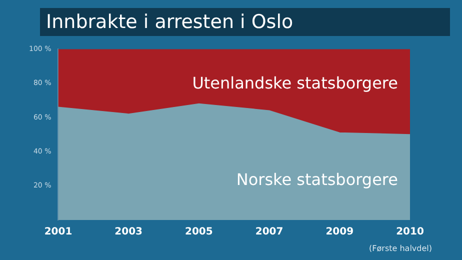 The image size is (462, 260). I want to click on x-tick-label: 2009, so click(340, 232).